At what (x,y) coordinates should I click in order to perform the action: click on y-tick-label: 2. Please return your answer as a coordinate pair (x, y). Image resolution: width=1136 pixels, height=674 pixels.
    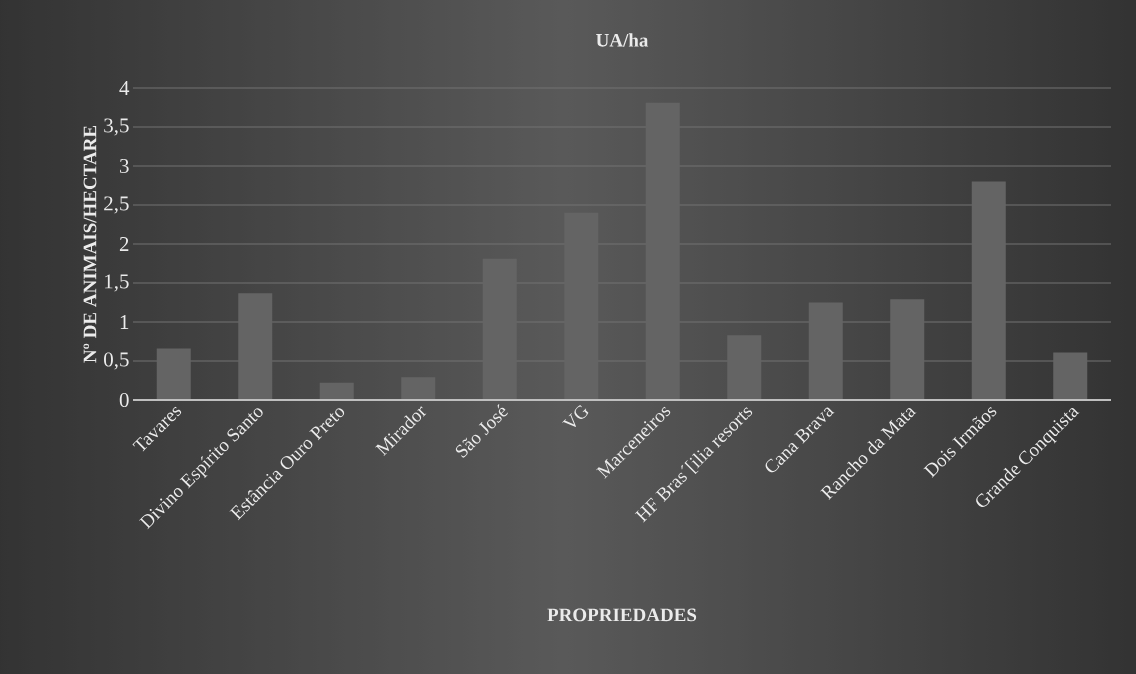
    Looking at the image, I should click on (124, 244).